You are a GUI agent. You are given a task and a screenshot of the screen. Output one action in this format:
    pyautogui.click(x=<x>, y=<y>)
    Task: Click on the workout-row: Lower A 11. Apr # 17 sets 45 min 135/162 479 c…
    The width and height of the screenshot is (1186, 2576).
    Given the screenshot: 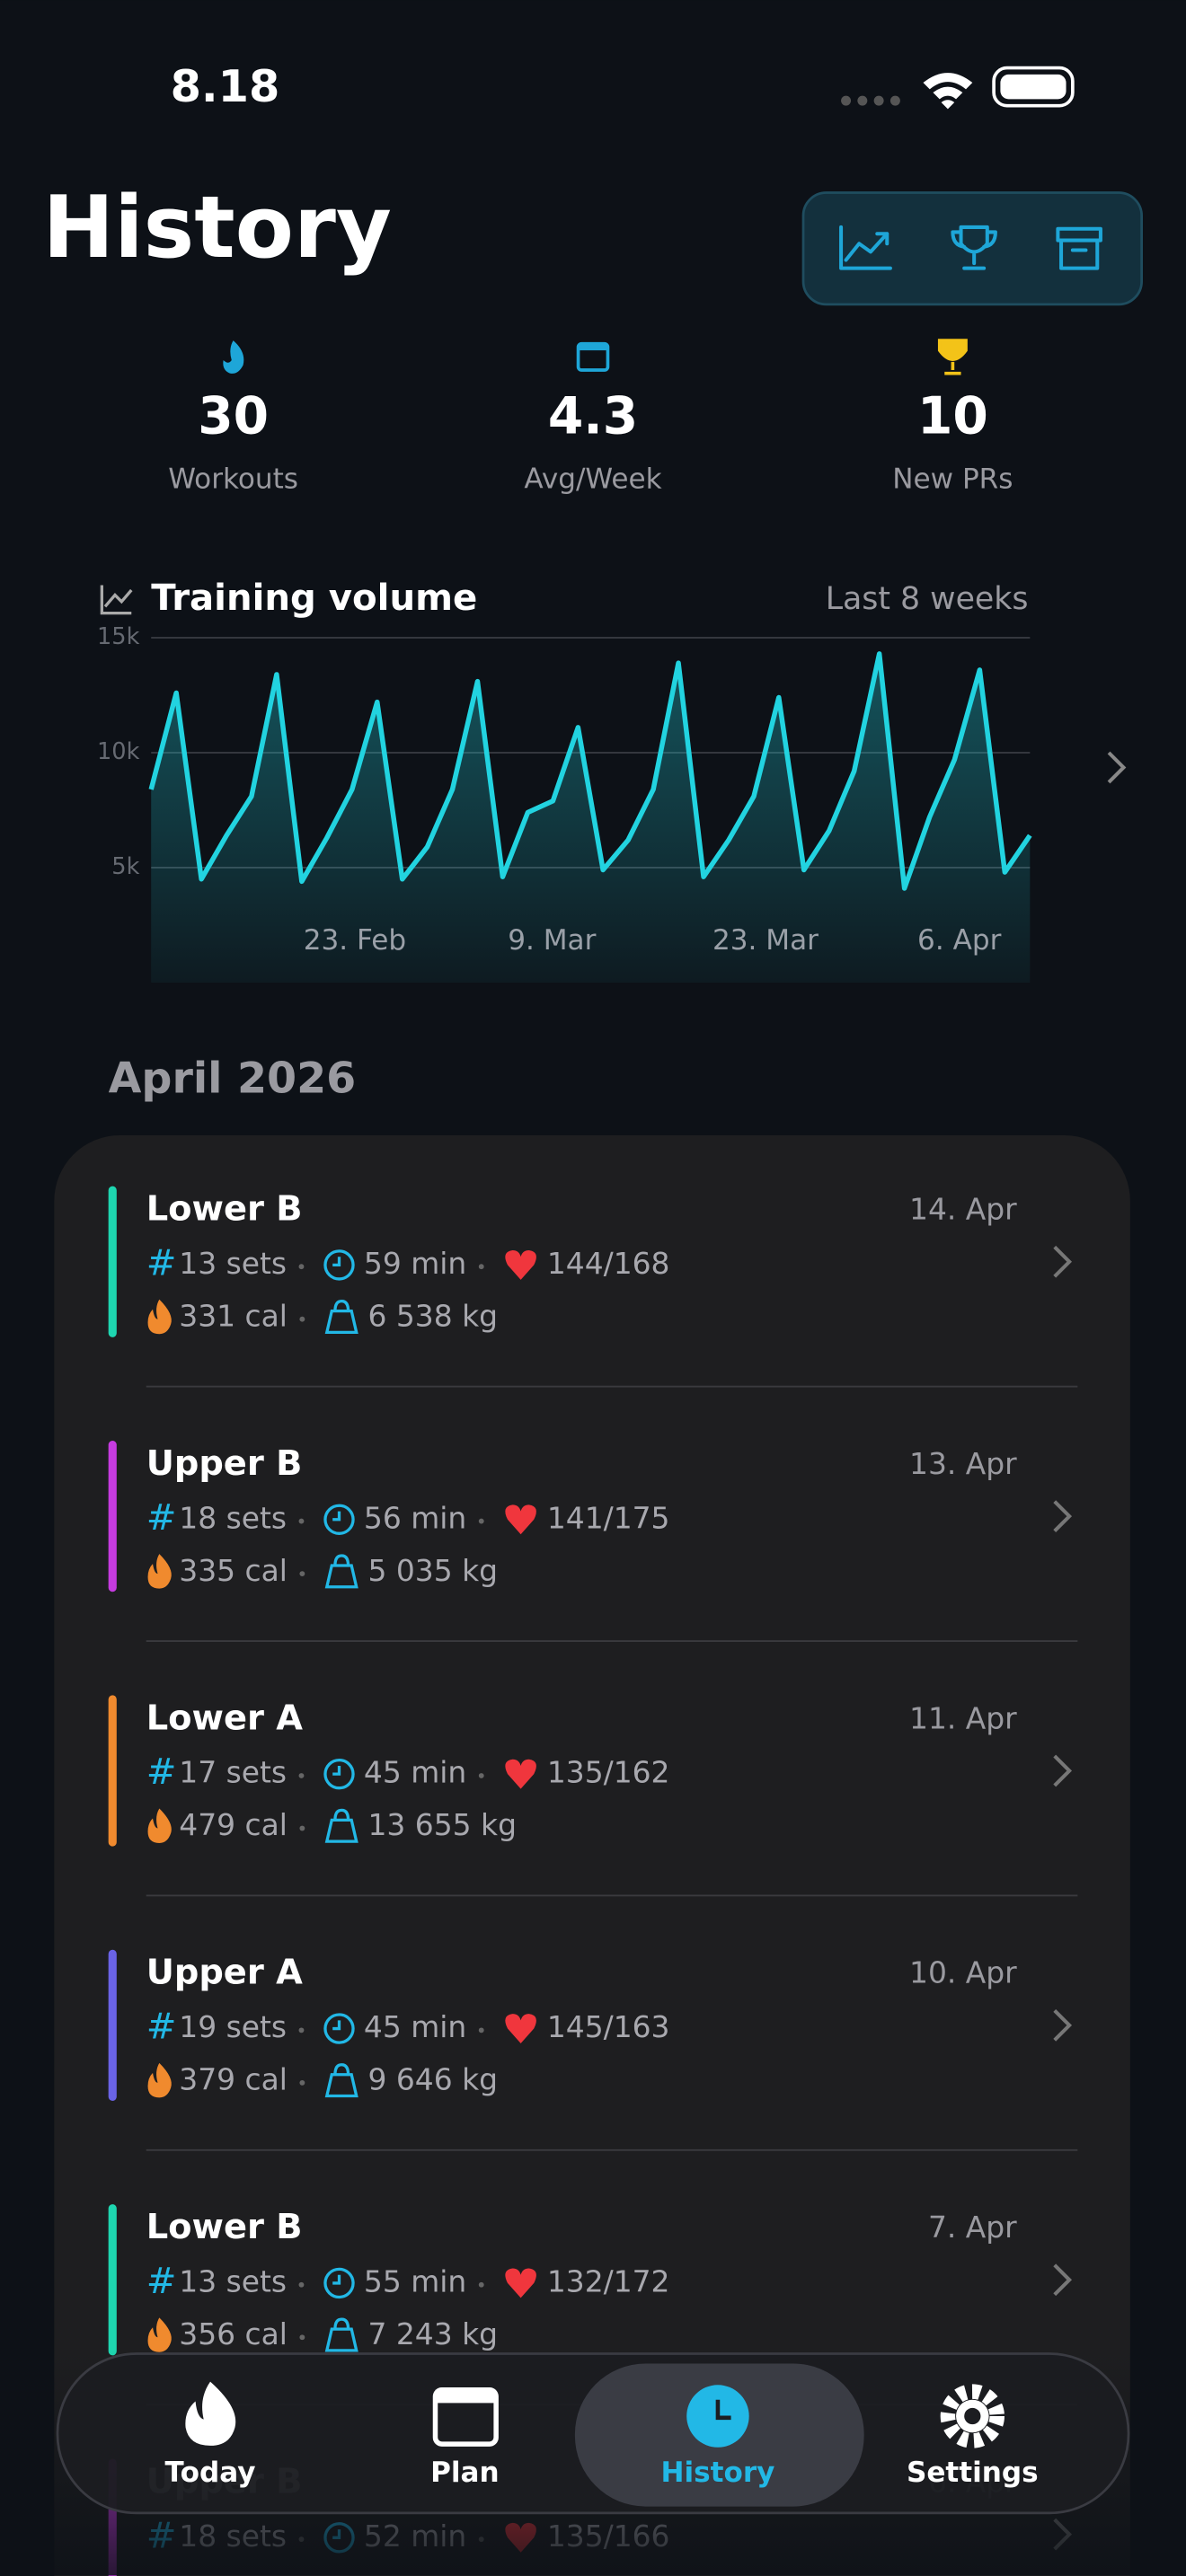 What is the action you would take?
    pyautogui.click(x=593, y=1796)
    